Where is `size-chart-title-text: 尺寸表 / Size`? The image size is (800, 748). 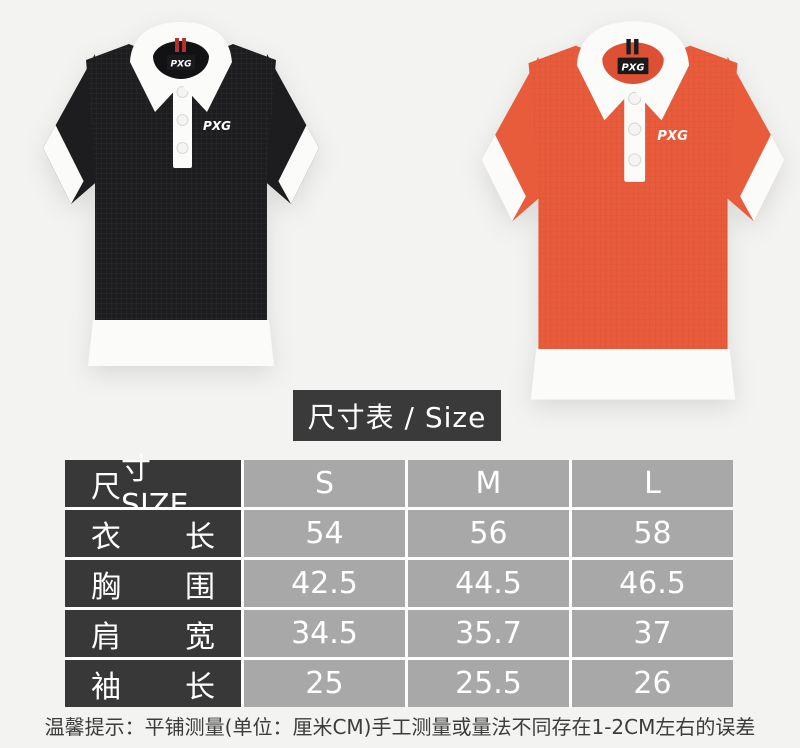
size-chart-title-text: 尺寸表 / Size is located at coordinates (397, 417).